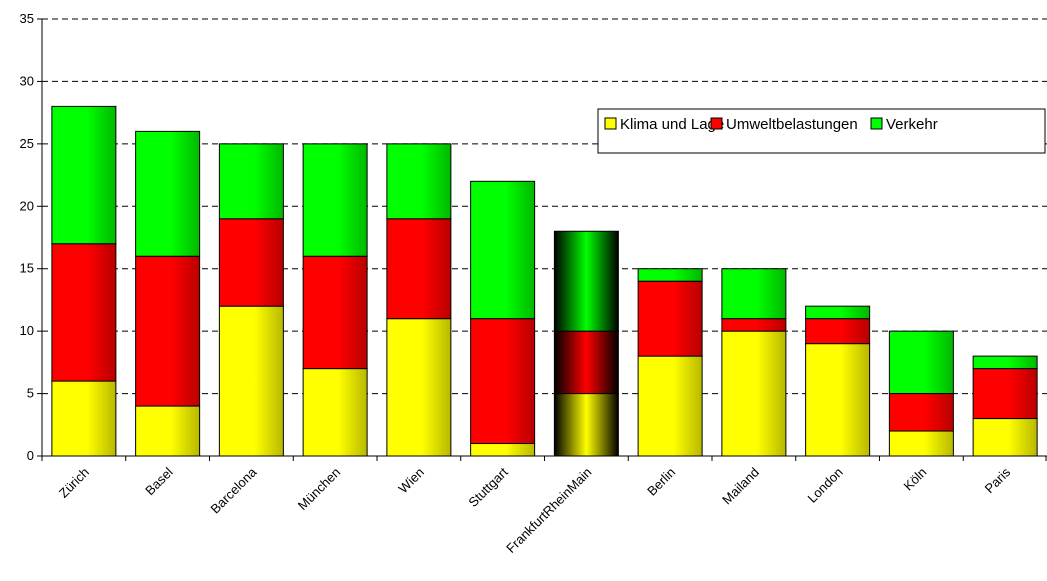 The image size is (1047, 581). I want to click on legend: Klima und Lage Umweltbelastungen Verkehr, so click(821, 131).